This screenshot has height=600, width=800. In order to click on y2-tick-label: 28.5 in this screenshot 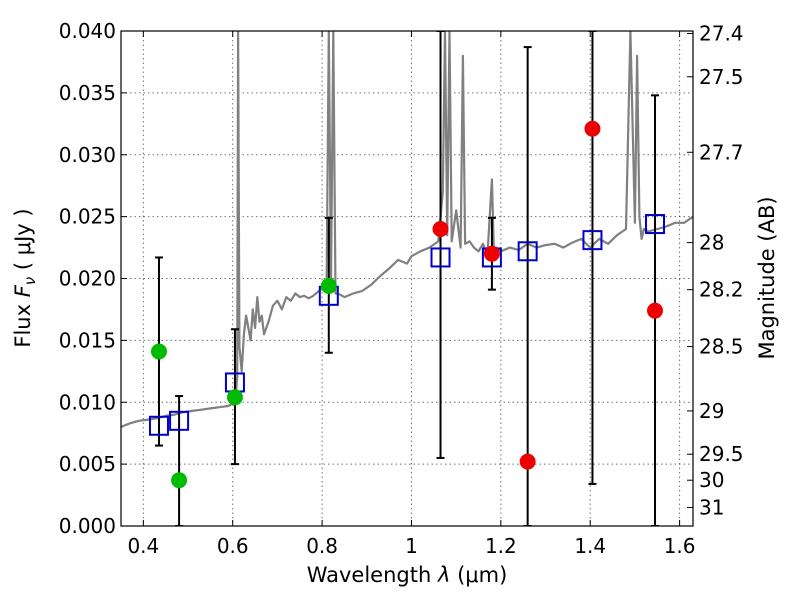, I will do `click(721, 347)`.